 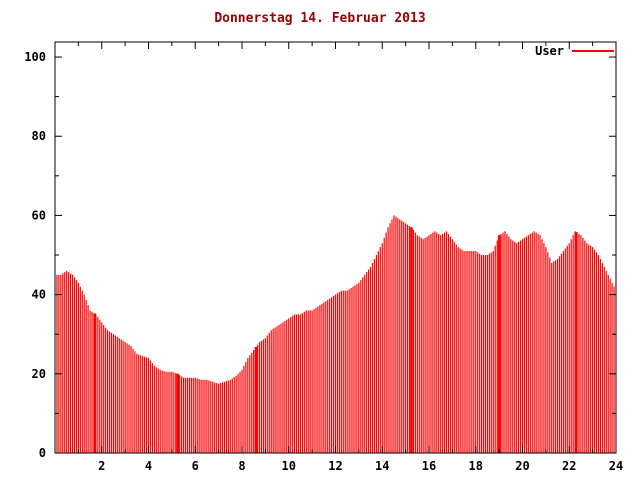 I want to click on y-tick-label: 80, so click(x=39, y=136).